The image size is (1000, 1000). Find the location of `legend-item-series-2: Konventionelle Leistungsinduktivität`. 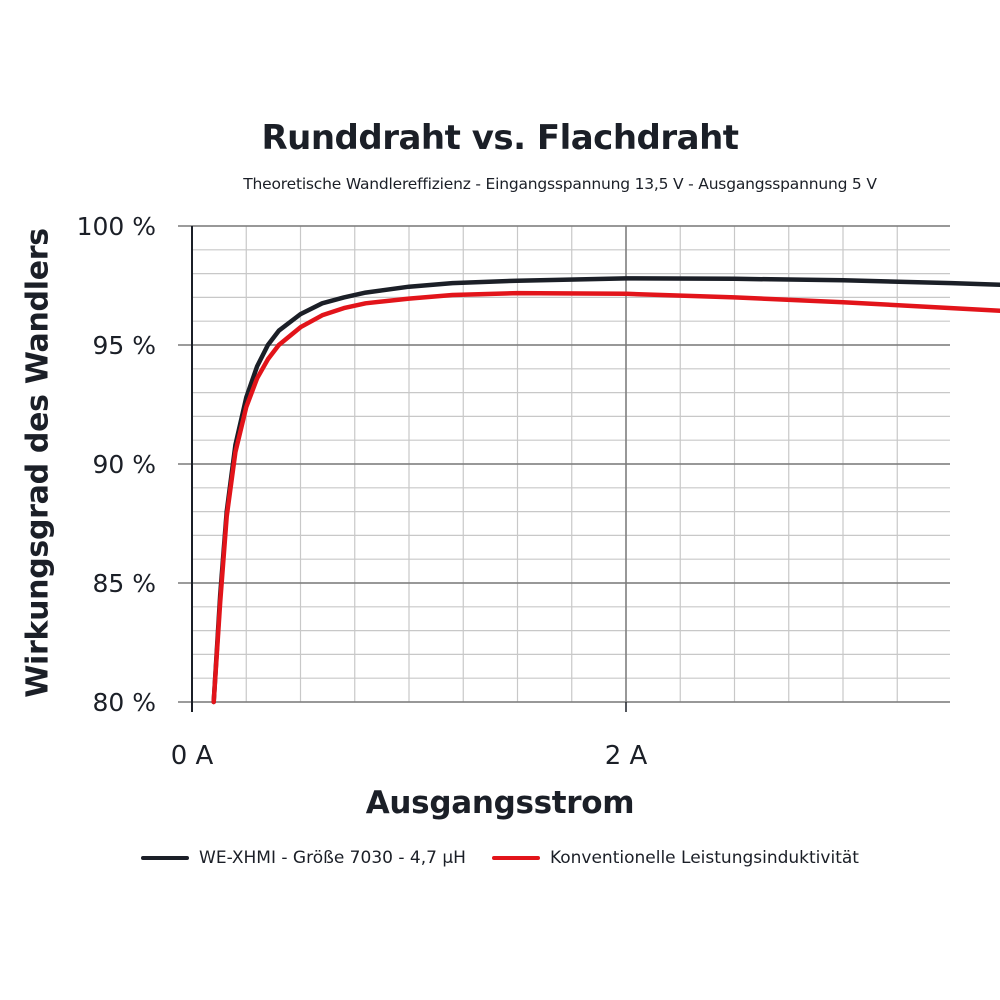

legend-item-series-2: Konventionelle Leistungsinduktivität is located at coordinates (675, 858).